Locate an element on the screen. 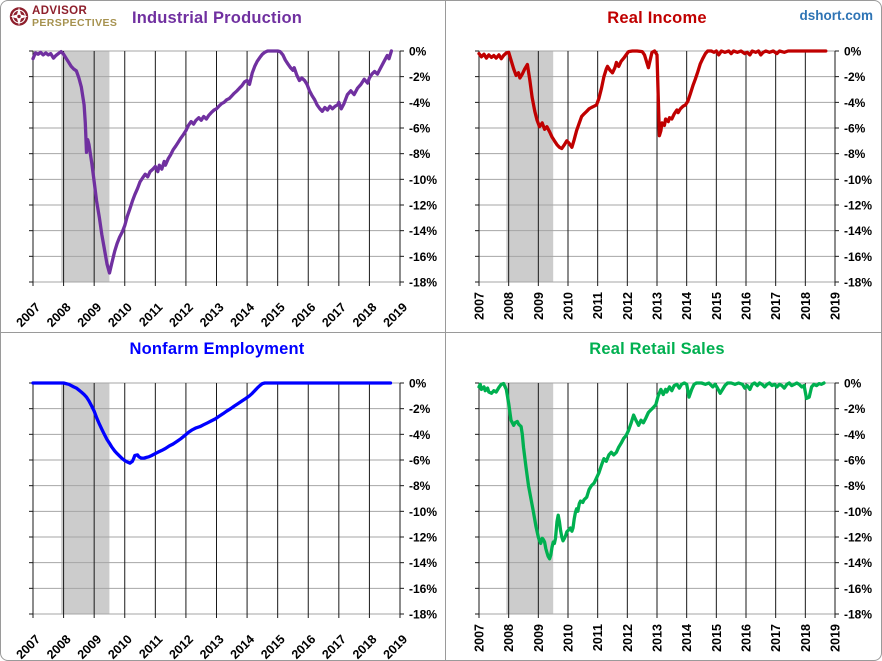  logo-line-advisor: ADVISOR is located at coordinates (60, 11).